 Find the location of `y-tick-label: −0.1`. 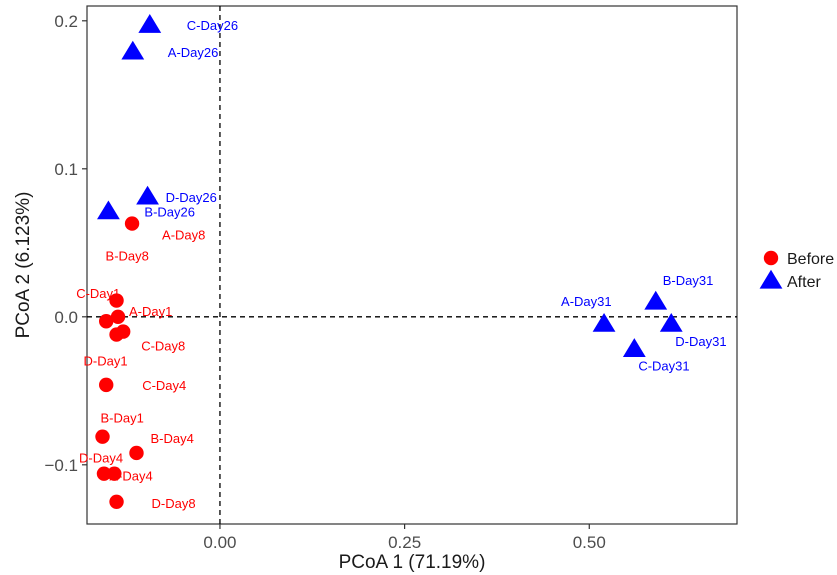

y-tick-label: −0.1 is located at coordinates (61, 465).